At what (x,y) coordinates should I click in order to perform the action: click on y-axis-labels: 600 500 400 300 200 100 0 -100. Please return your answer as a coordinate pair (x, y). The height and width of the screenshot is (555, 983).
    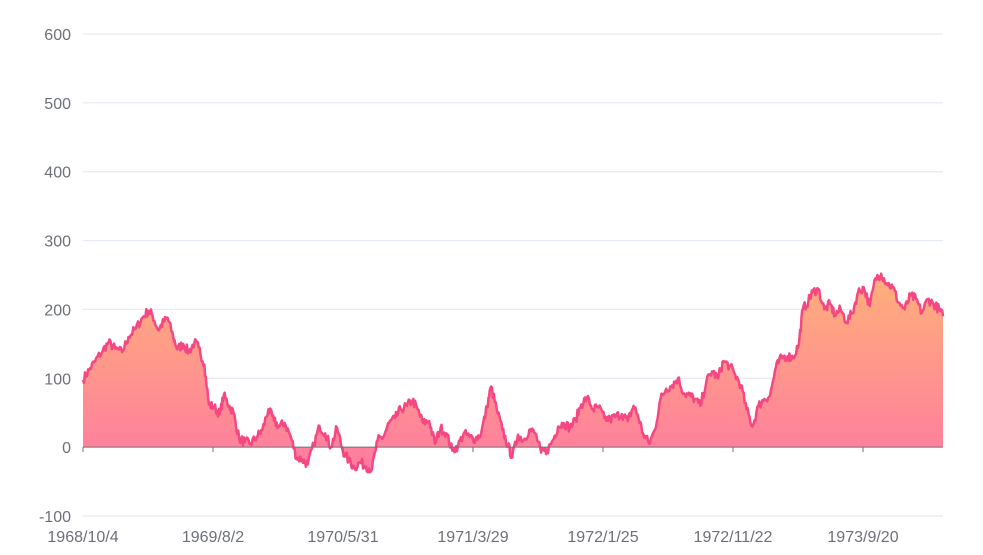
    Looking at the image, I should click on (55, 276).